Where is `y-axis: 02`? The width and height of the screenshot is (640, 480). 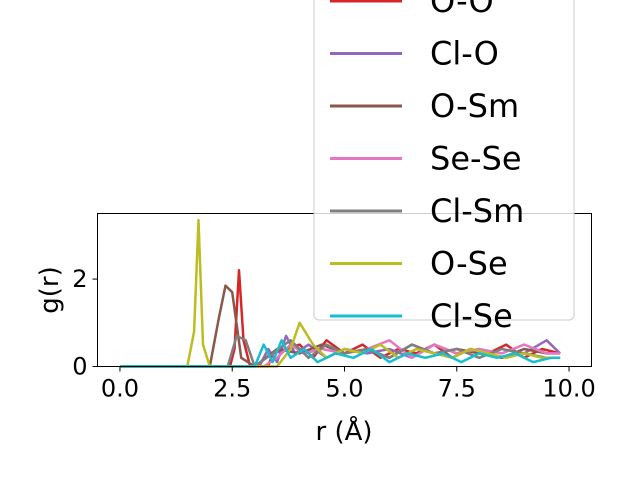 y-axis: 02 is located at coordinates (85, 323).